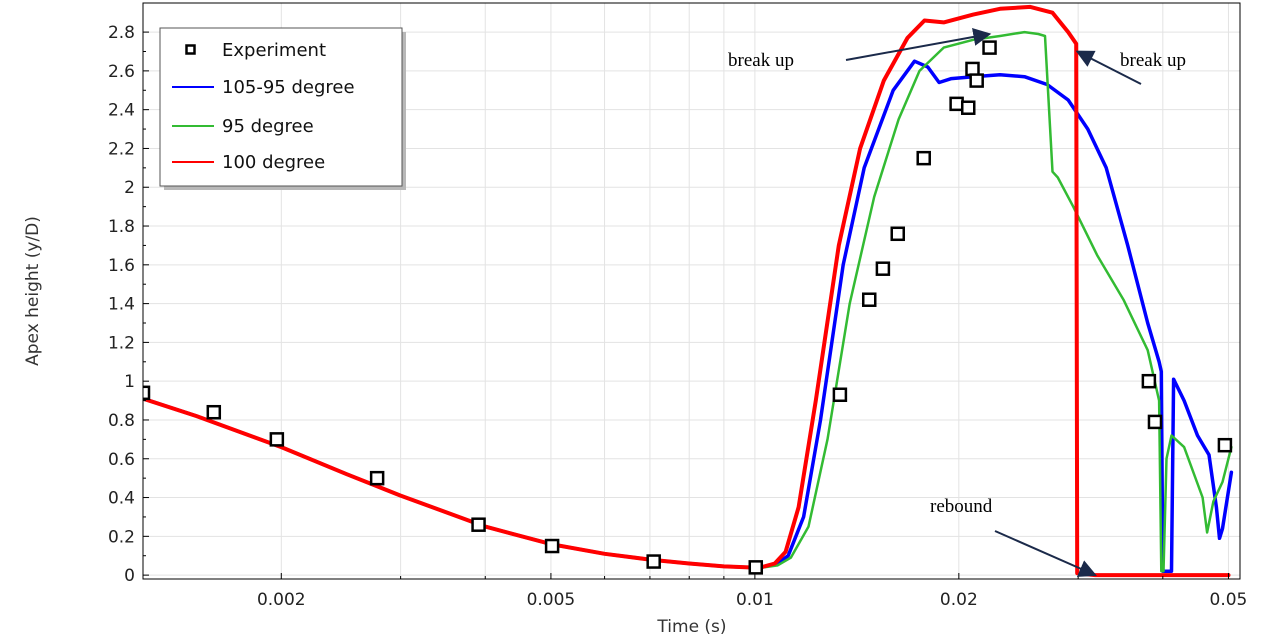 Image resolution: width=1262 pixels, height=641 pixels. Describe the element at coordinates (121, 266) in the screenshot. I see `y-tick-label: 1.6` at that location.